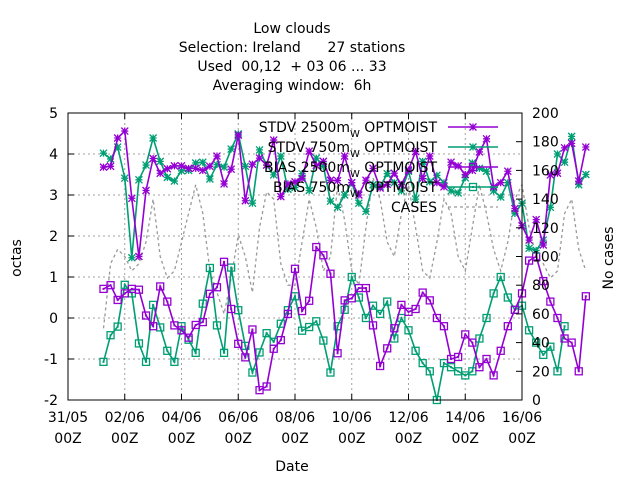 This screenshot has width=640, height=480. What do you see at coordinates (350, 170) in the screenshot?
I see `legend-label: BIAS 2500mW OPTMOIST` at bounding box center [350, 170].